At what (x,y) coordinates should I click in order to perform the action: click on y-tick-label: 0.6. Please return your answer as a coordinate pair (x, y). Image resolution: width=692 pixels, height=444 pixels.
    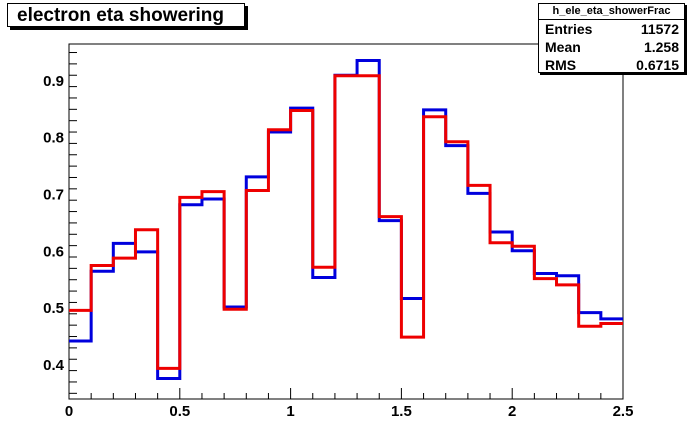
    Looking at the image, I should click on (53, 251).